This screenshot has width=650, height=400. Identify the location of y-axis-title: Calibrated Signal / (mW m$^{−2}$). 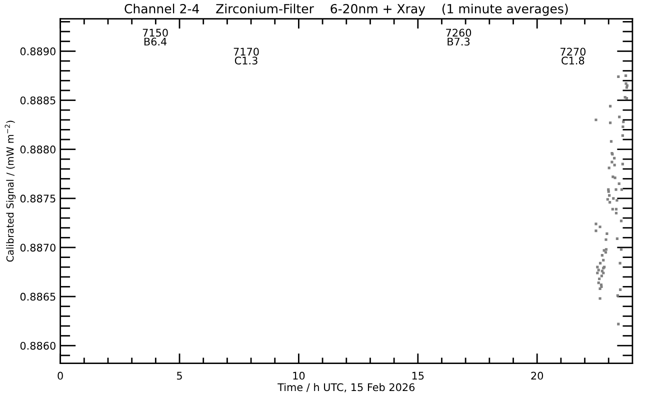
(10, 191).